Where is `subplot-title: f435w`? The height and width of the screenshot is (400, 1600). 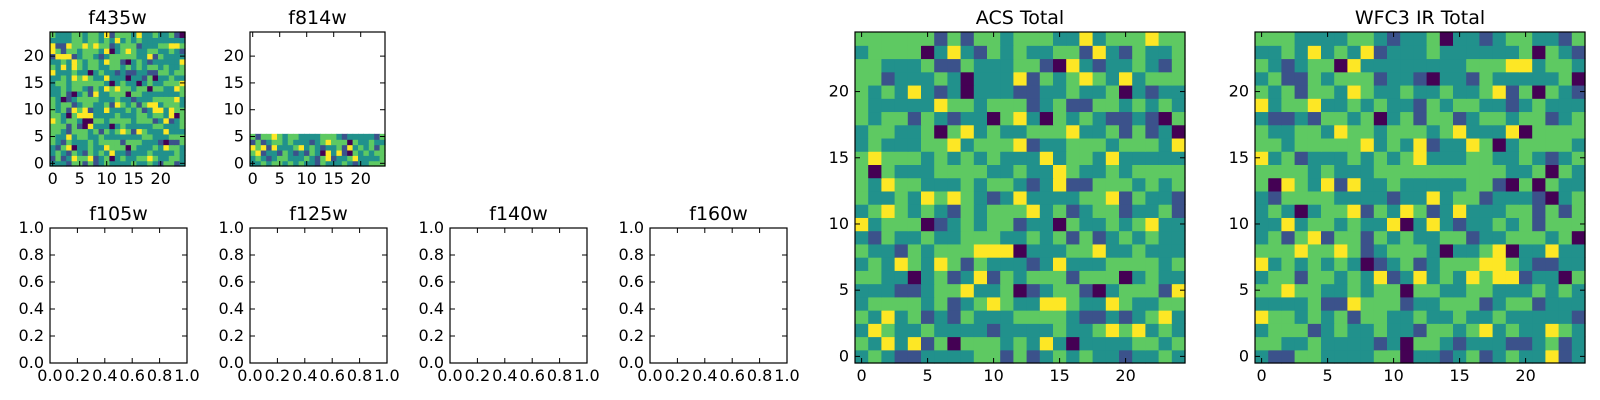 subplot-title: f435w is located at coordinates (117, 18).